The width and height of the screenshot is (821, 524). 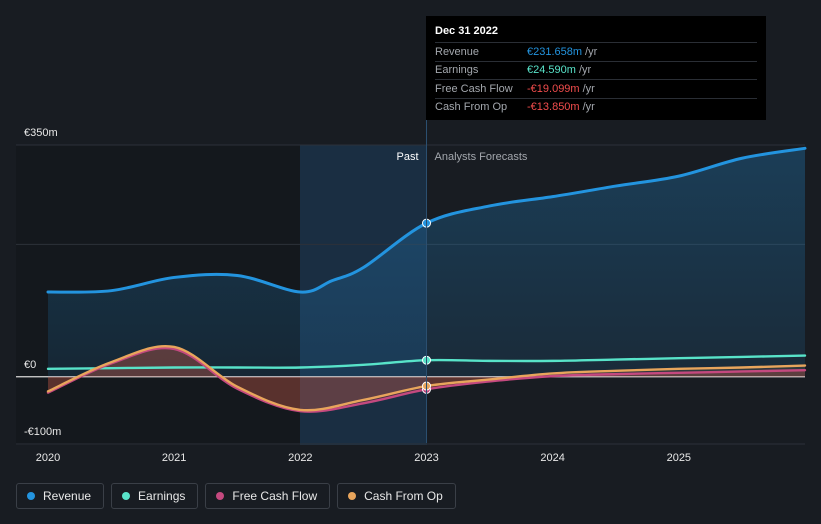 I want to click on legend-label: Earnings, so click(x=162, y=496).